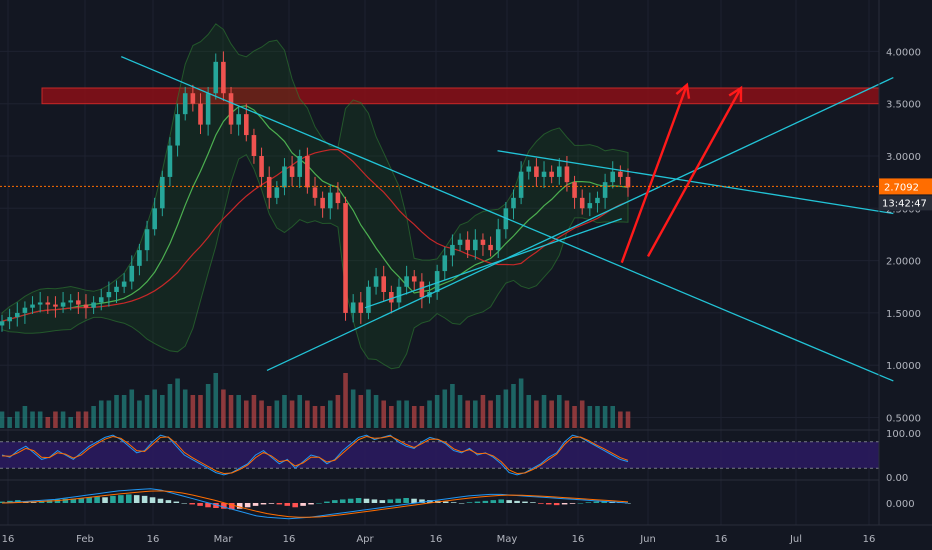 The height and width of the screenshot is (550, 932). I want to click on stochastic-rsi-panel, so click(439, 455).